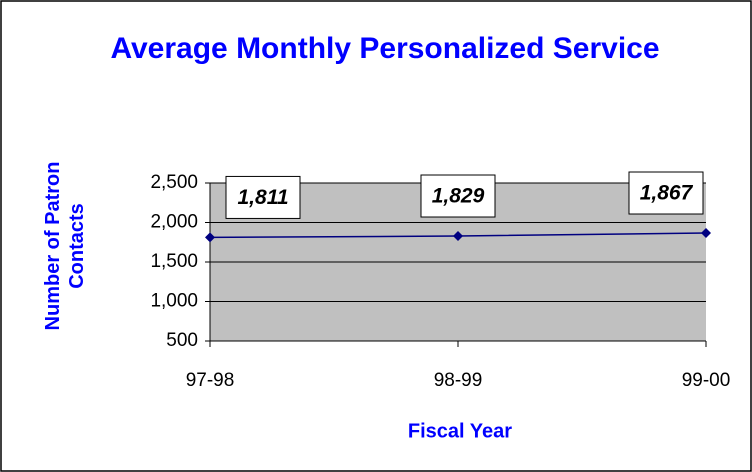 The width and height of the screenshot is (752, 472). I want to click on y-tick-label: 500, so click(182, 340).